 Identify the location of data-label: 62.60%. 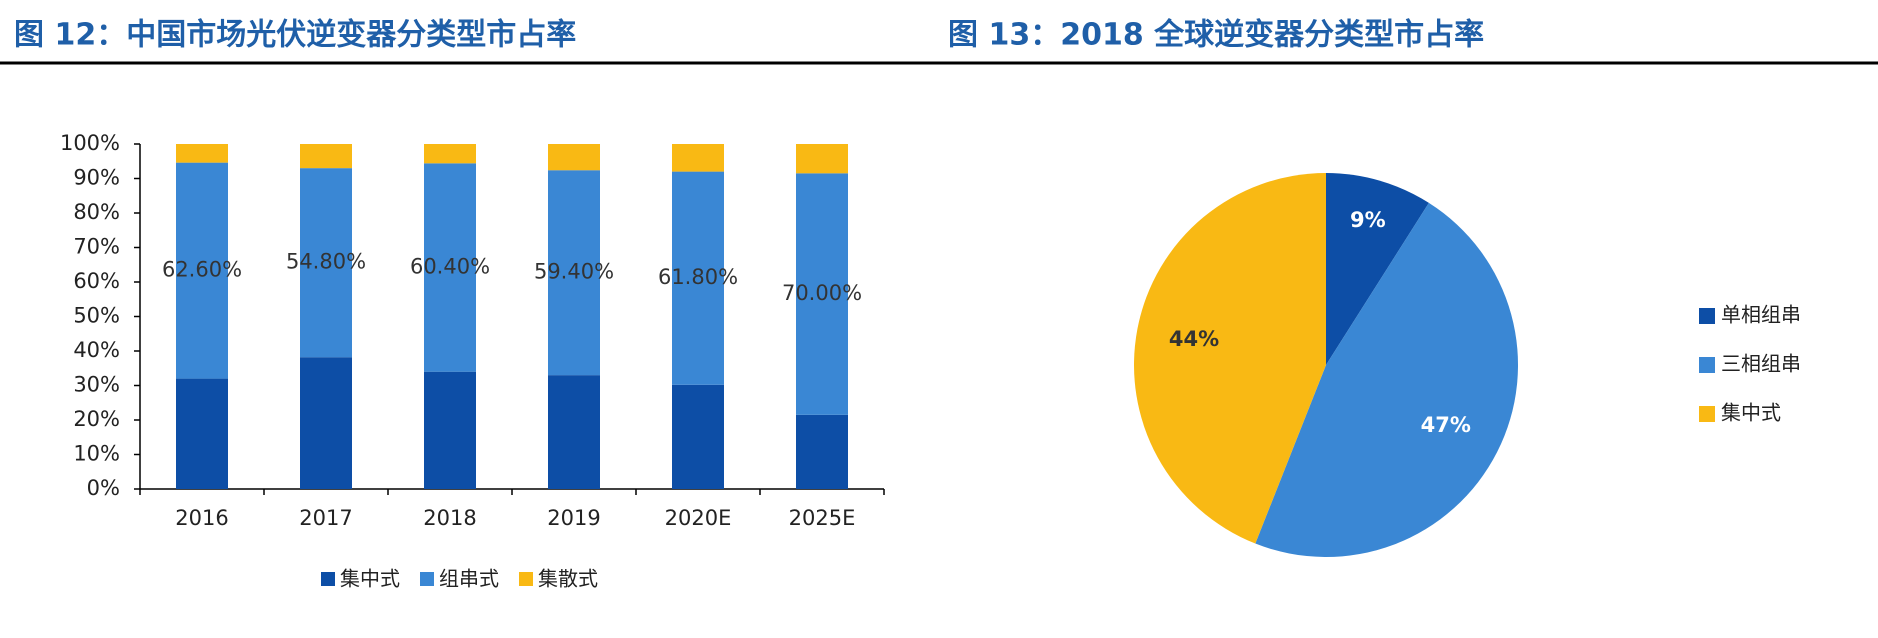
(202, 270).